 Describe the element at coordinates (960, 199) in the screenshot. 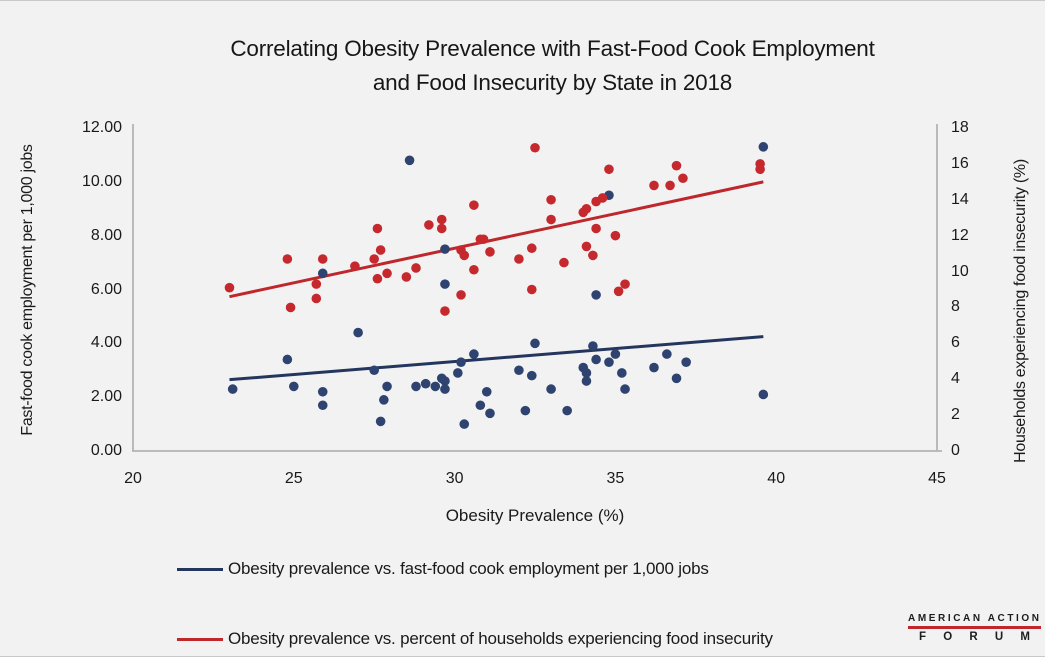

I see `y-right-tick-label: 14` at that location.